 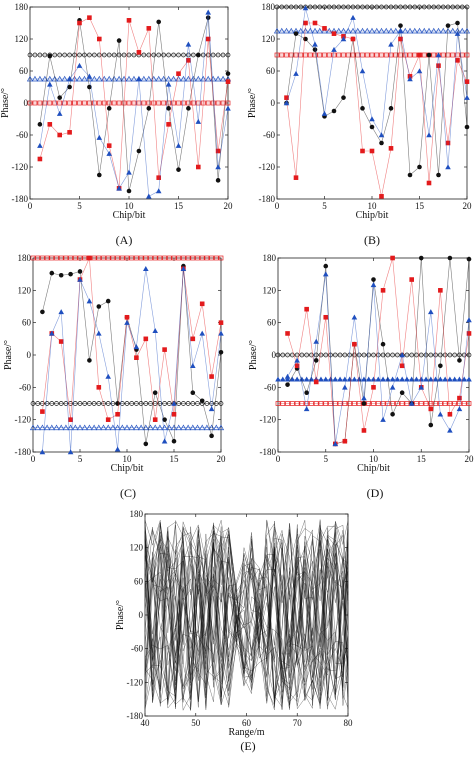 I want to click on x-axis-label: Chip/bit, so click(x=129, y=215).